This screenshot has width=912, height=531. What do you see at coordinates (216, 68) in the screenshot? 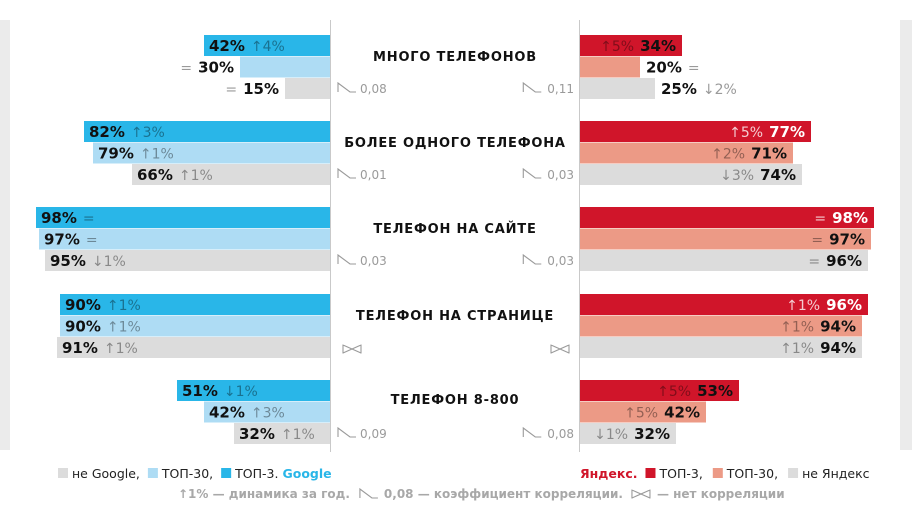
I see `google-value-label: 30%` at bounding box center [216, 68].